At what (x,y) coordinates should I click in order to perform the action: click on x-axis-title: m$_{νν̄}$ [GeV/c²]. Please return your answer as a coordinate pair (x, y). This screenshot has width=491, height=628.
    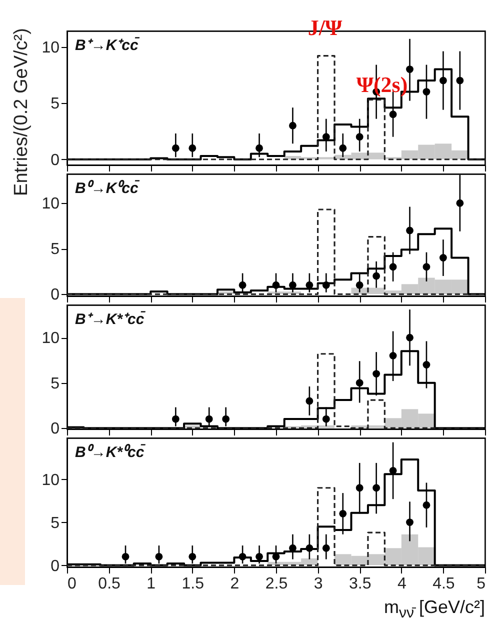
    Looking at the image, I should click on (434, 609).